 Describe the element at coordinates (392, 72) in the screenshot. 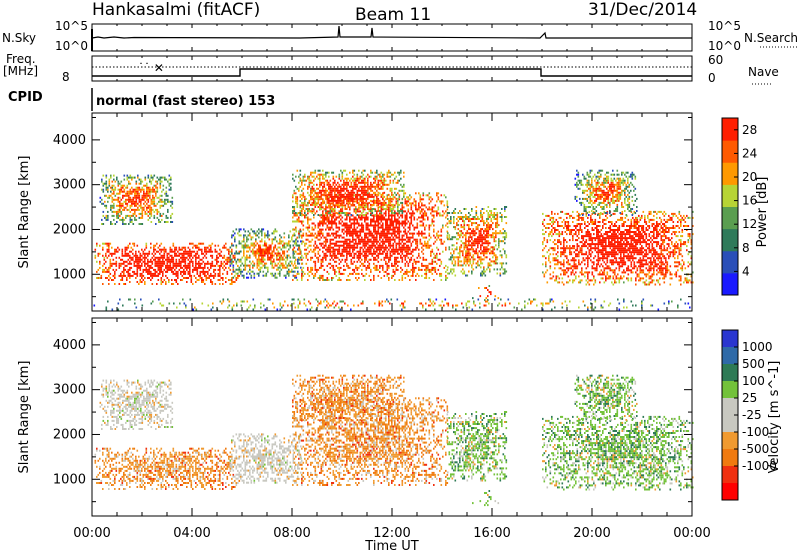

I see `freq-line` at that location.